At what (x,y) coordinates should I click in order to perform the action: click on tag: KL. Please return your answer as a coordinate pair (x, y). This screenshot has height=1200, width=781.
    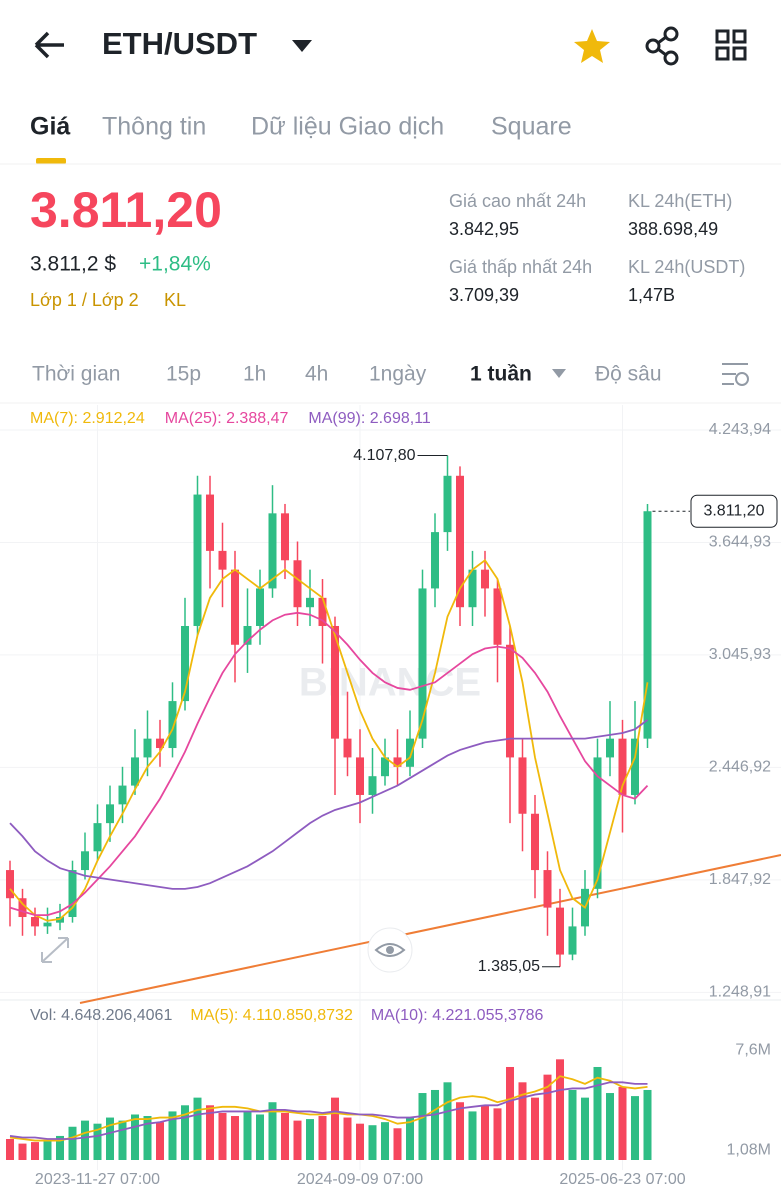
    Looking at the image, I should click on (175, 300).